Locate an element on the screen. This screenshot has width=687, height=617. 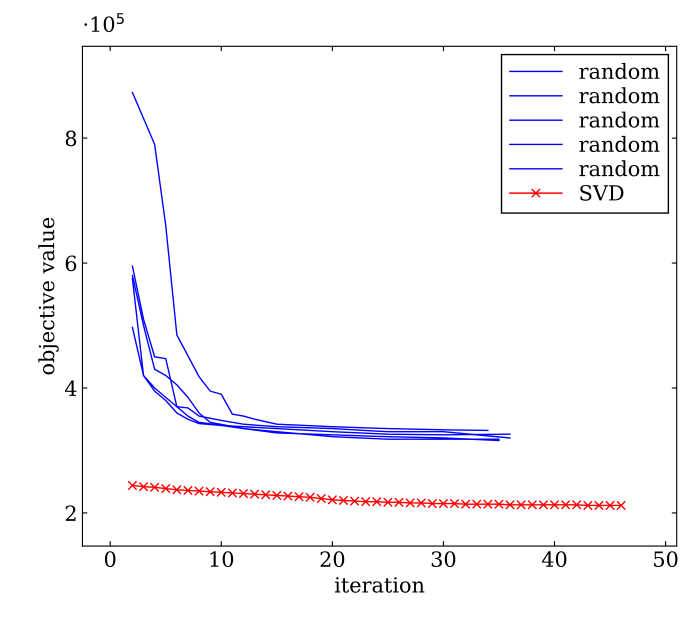
x-tick-label: 30 is located at coordinates (444, 559).